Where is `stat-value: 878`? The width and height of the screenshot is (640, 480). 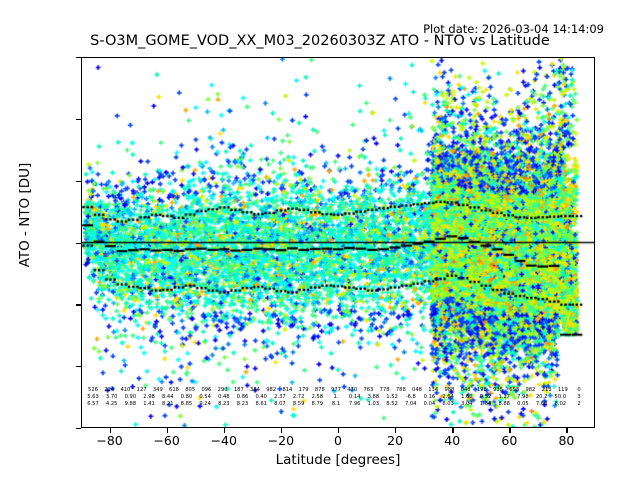 stat-value: 878 is located at coordinates (319, 390).